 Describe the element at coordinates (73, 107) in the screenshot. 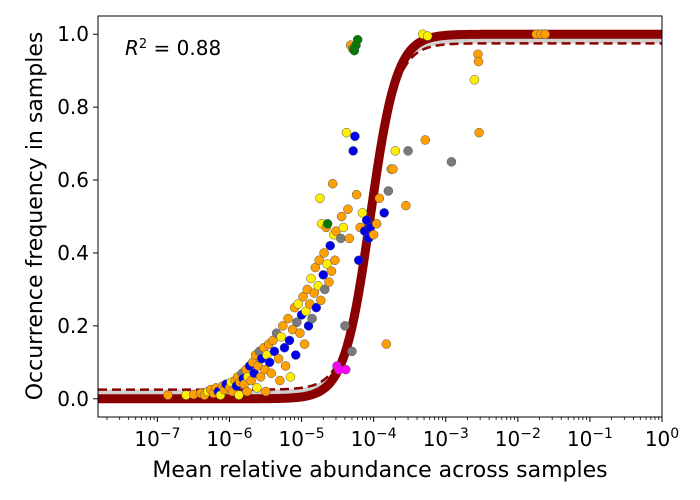

I see `y-tick-label: 0.8` at that location.